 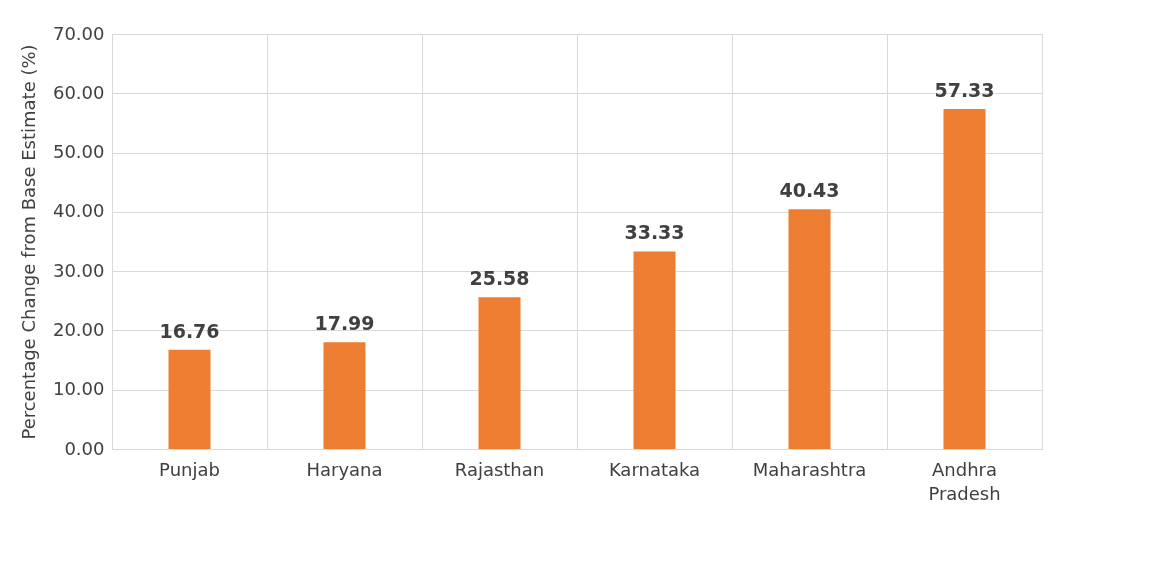 What do you see at coordinates (964, 481) in the screenshot?
I see `x-tick-label: Andhra Pradesh` at bounding box center [964, 481].